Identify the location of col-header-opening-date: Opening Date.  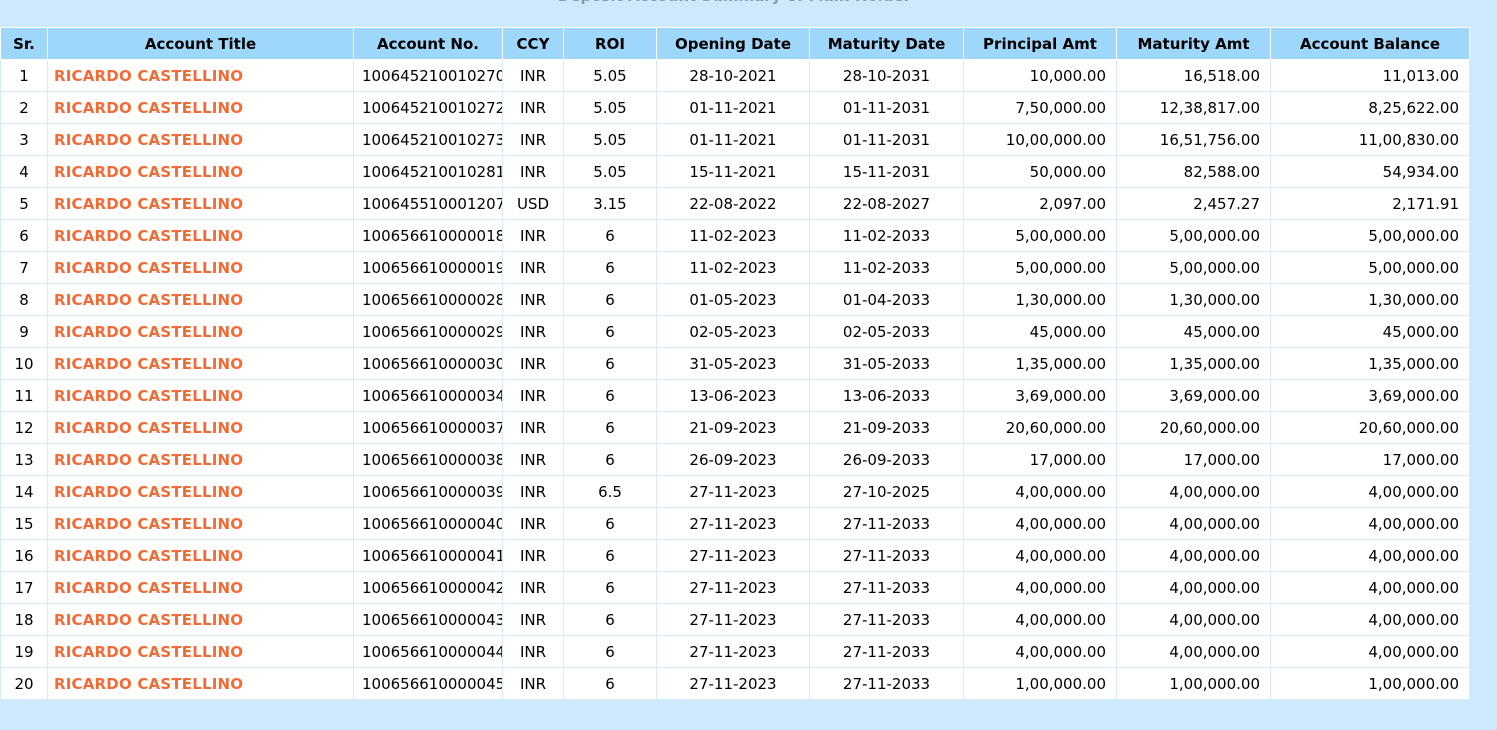
(733, 43).